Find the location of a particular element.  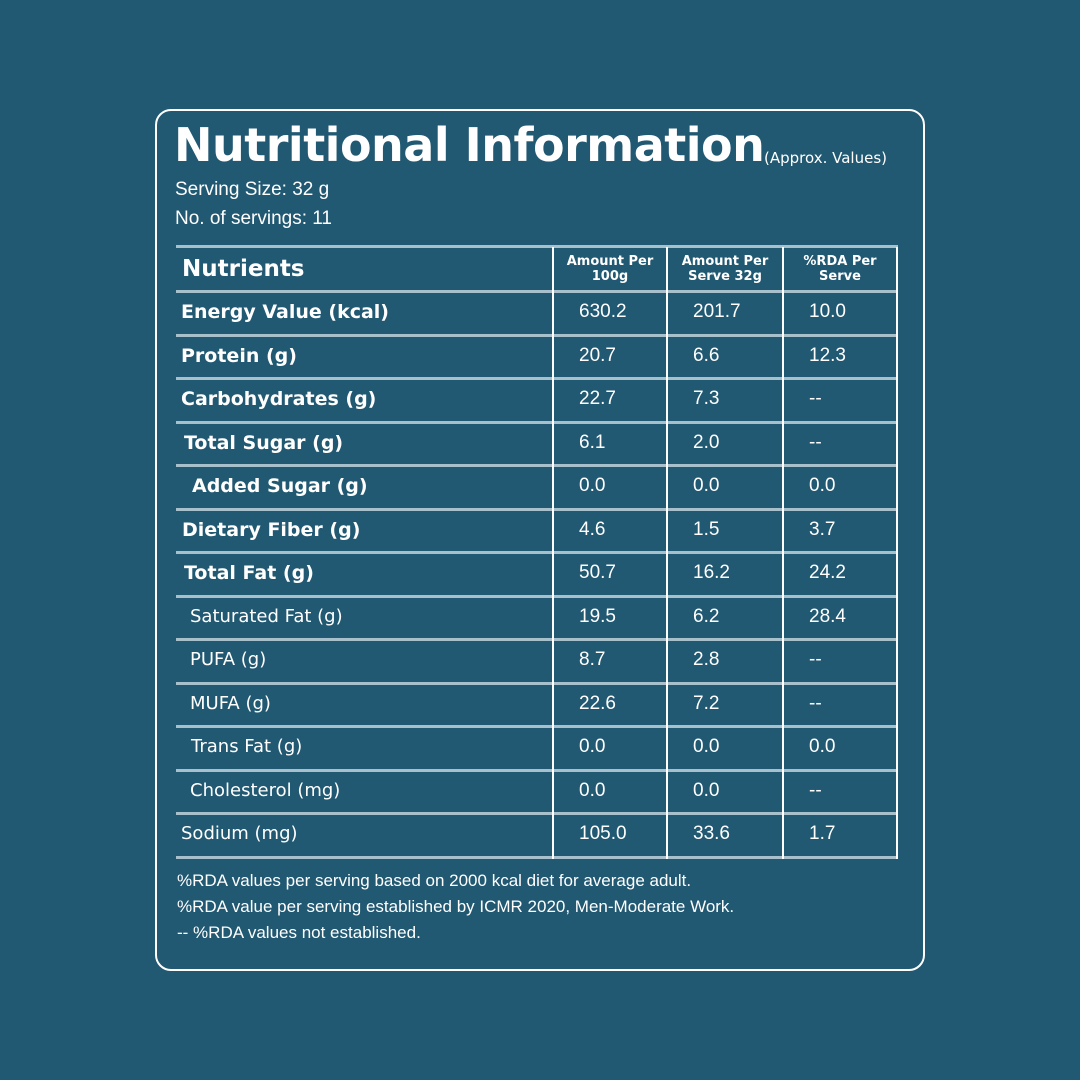

servings: No. of servings: 11 is located at coordinates (254, 218).